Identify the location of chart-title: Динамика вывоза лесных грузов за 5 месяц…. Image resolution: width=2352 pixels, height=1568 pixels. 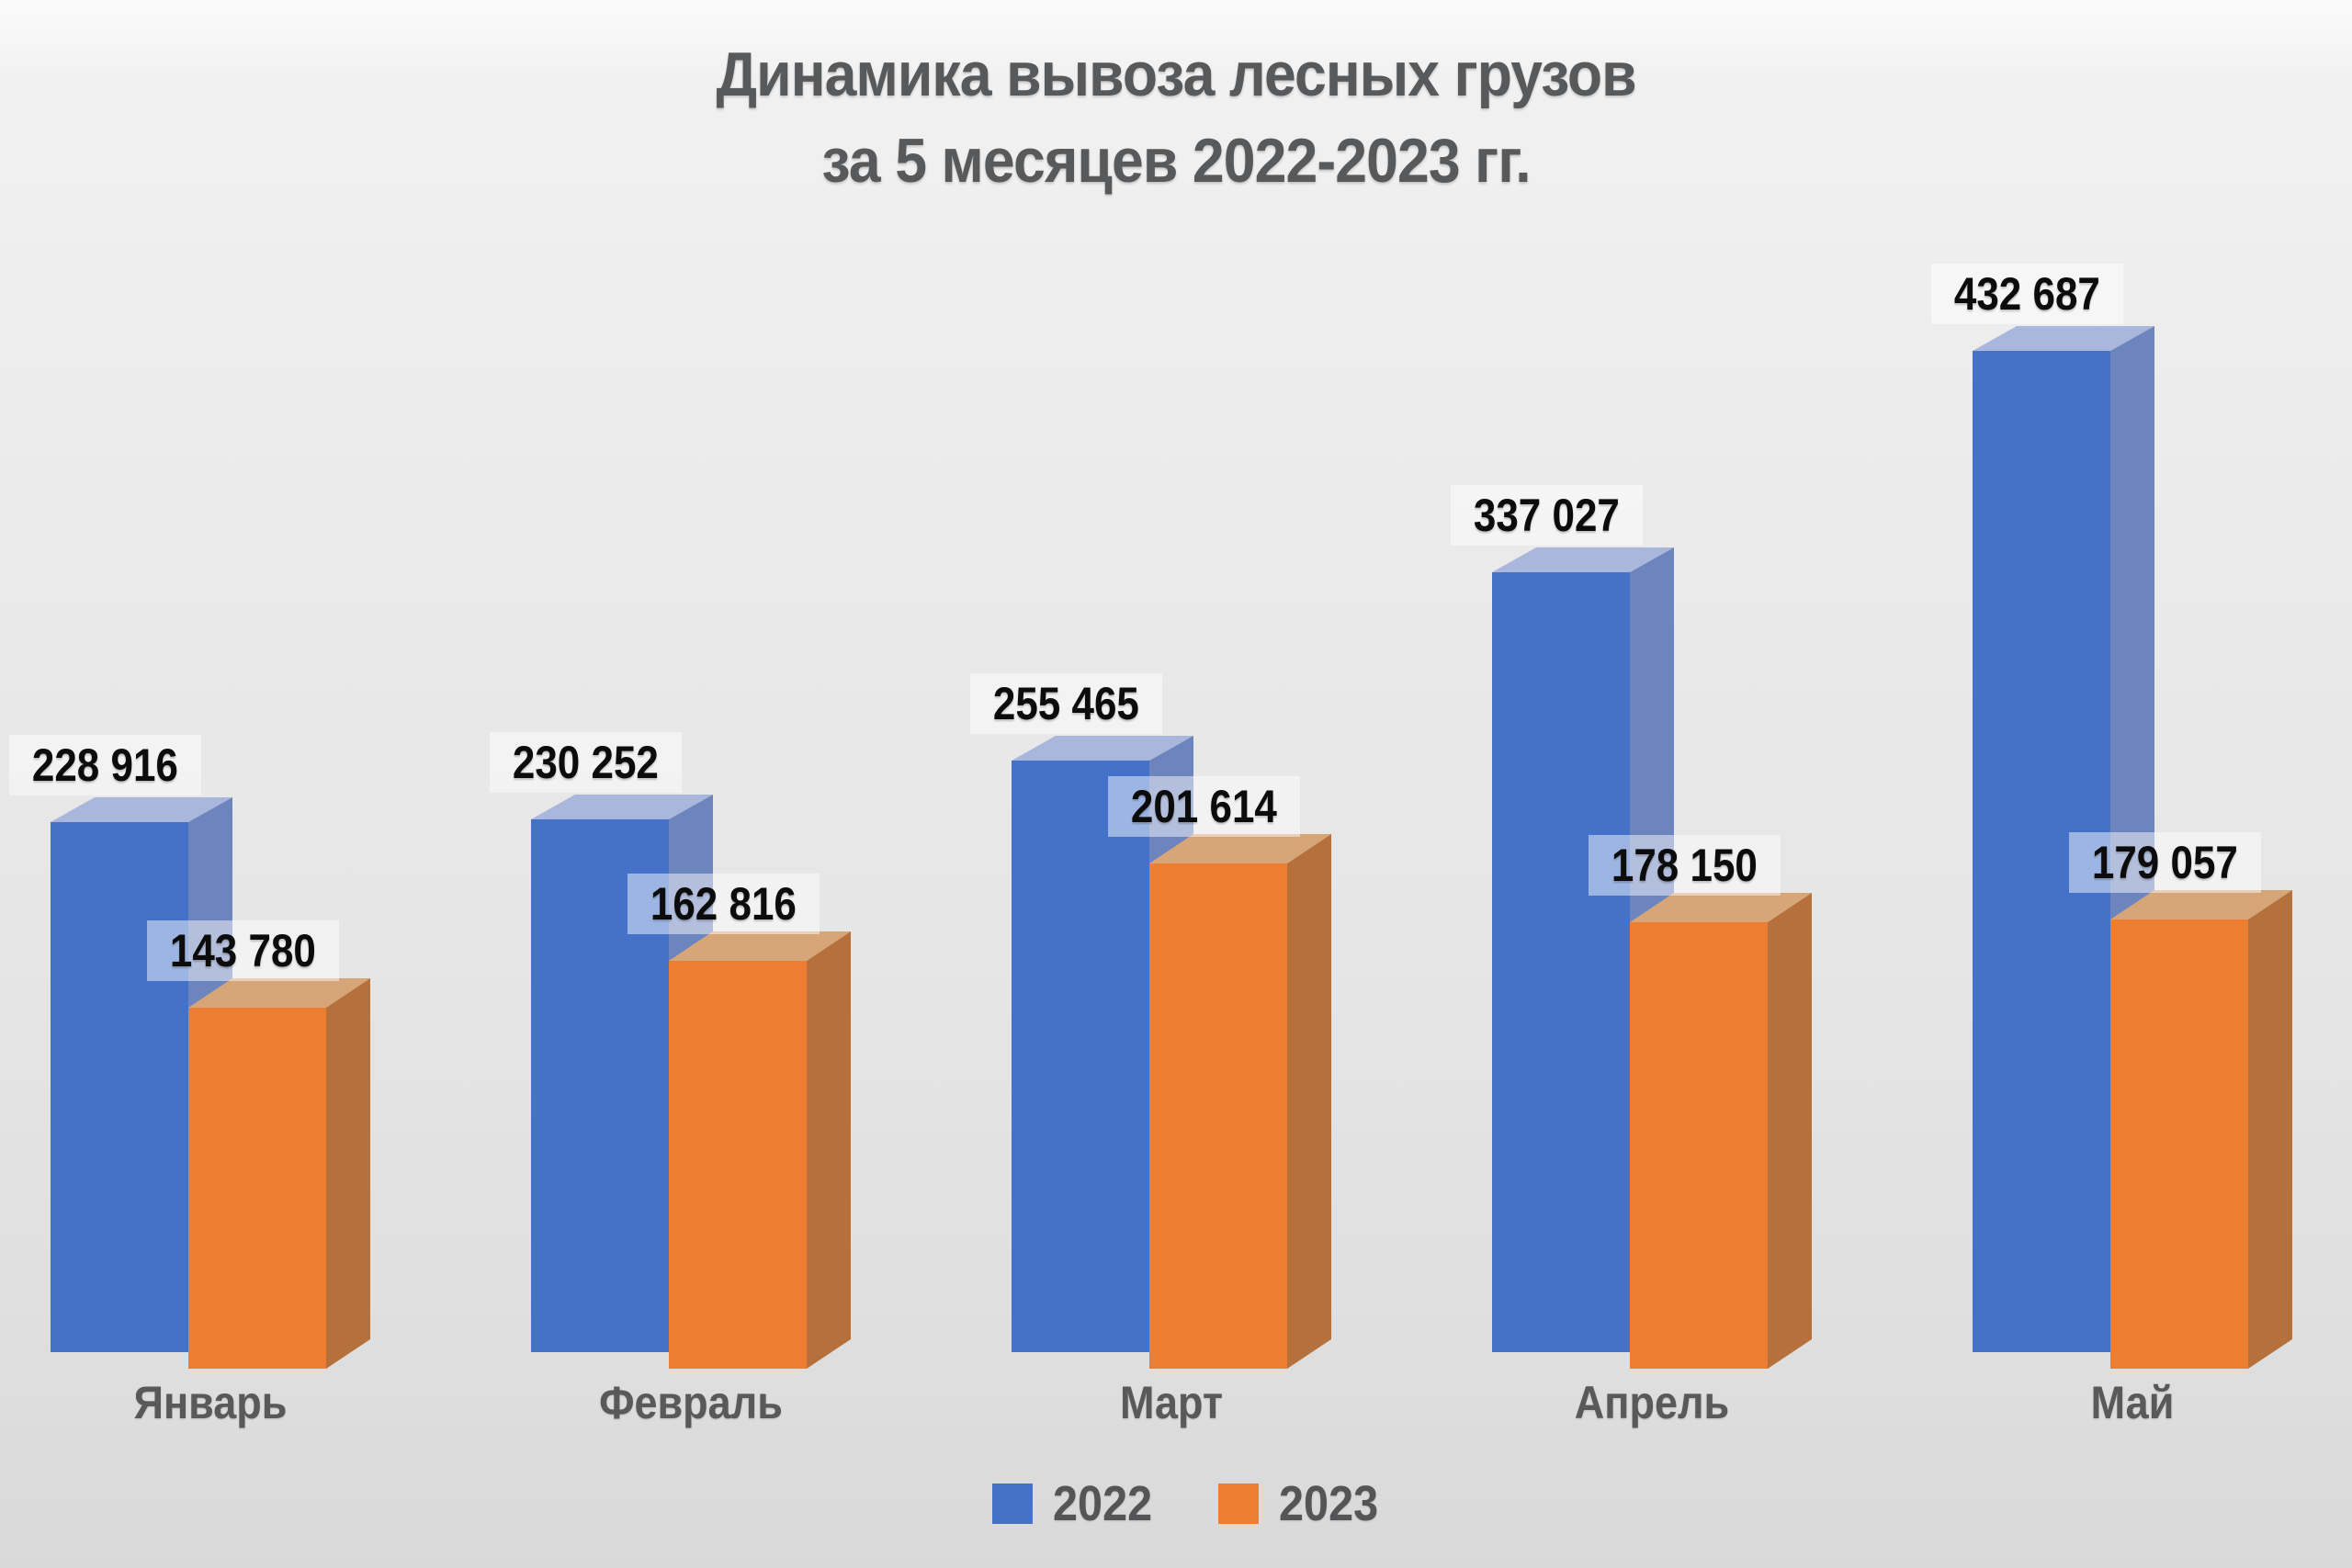
(1176, 118).